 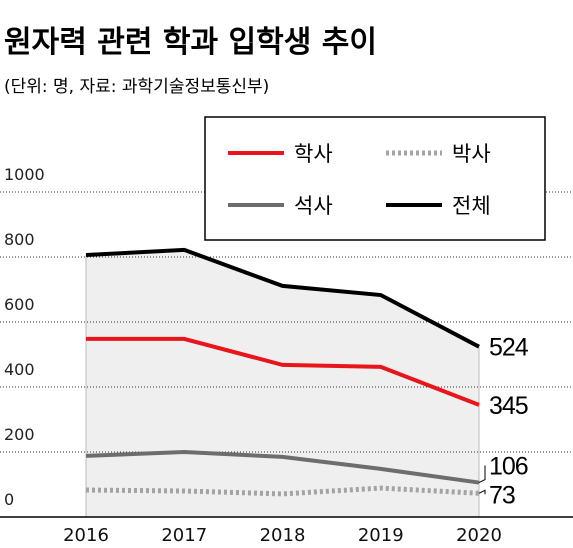 What do you see at coordinates (19, 239) in the screenshot?
I see `y-tick-label: 800` at bounding box center [19, 239].